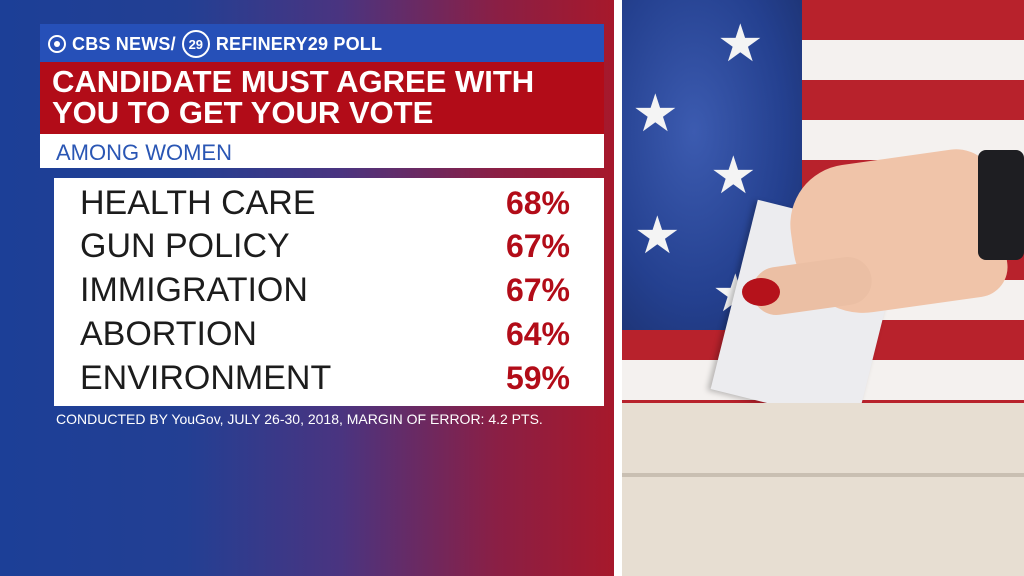 The width and height of the screenshot is (1024, 576). I want to click on table-row: HEALTH CARE 68%, so click(325, 203).